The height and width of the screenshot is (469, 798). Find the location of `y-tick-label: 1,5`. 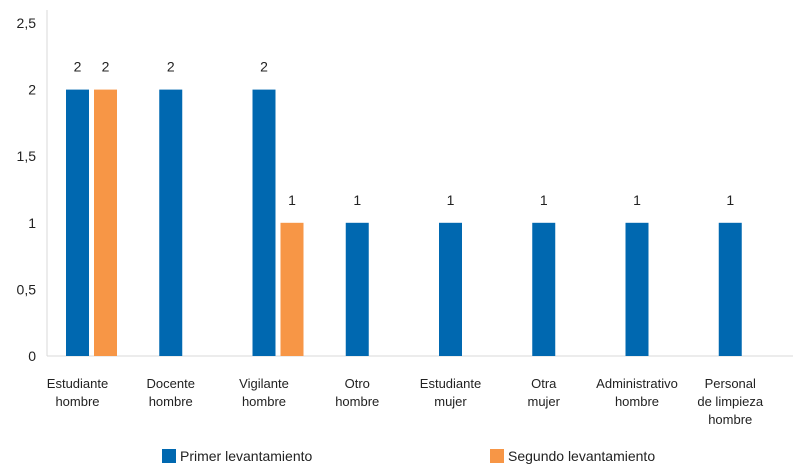

y-tick-label: 1,5 is located at coordinates (27, 156).